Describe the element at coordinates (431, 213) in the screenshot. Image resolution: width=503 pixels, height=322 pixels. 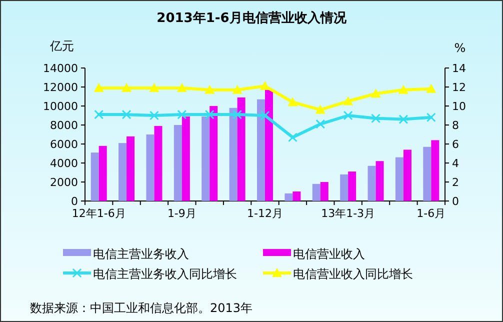
I see `x-tick-label: 1-6月` at that location.